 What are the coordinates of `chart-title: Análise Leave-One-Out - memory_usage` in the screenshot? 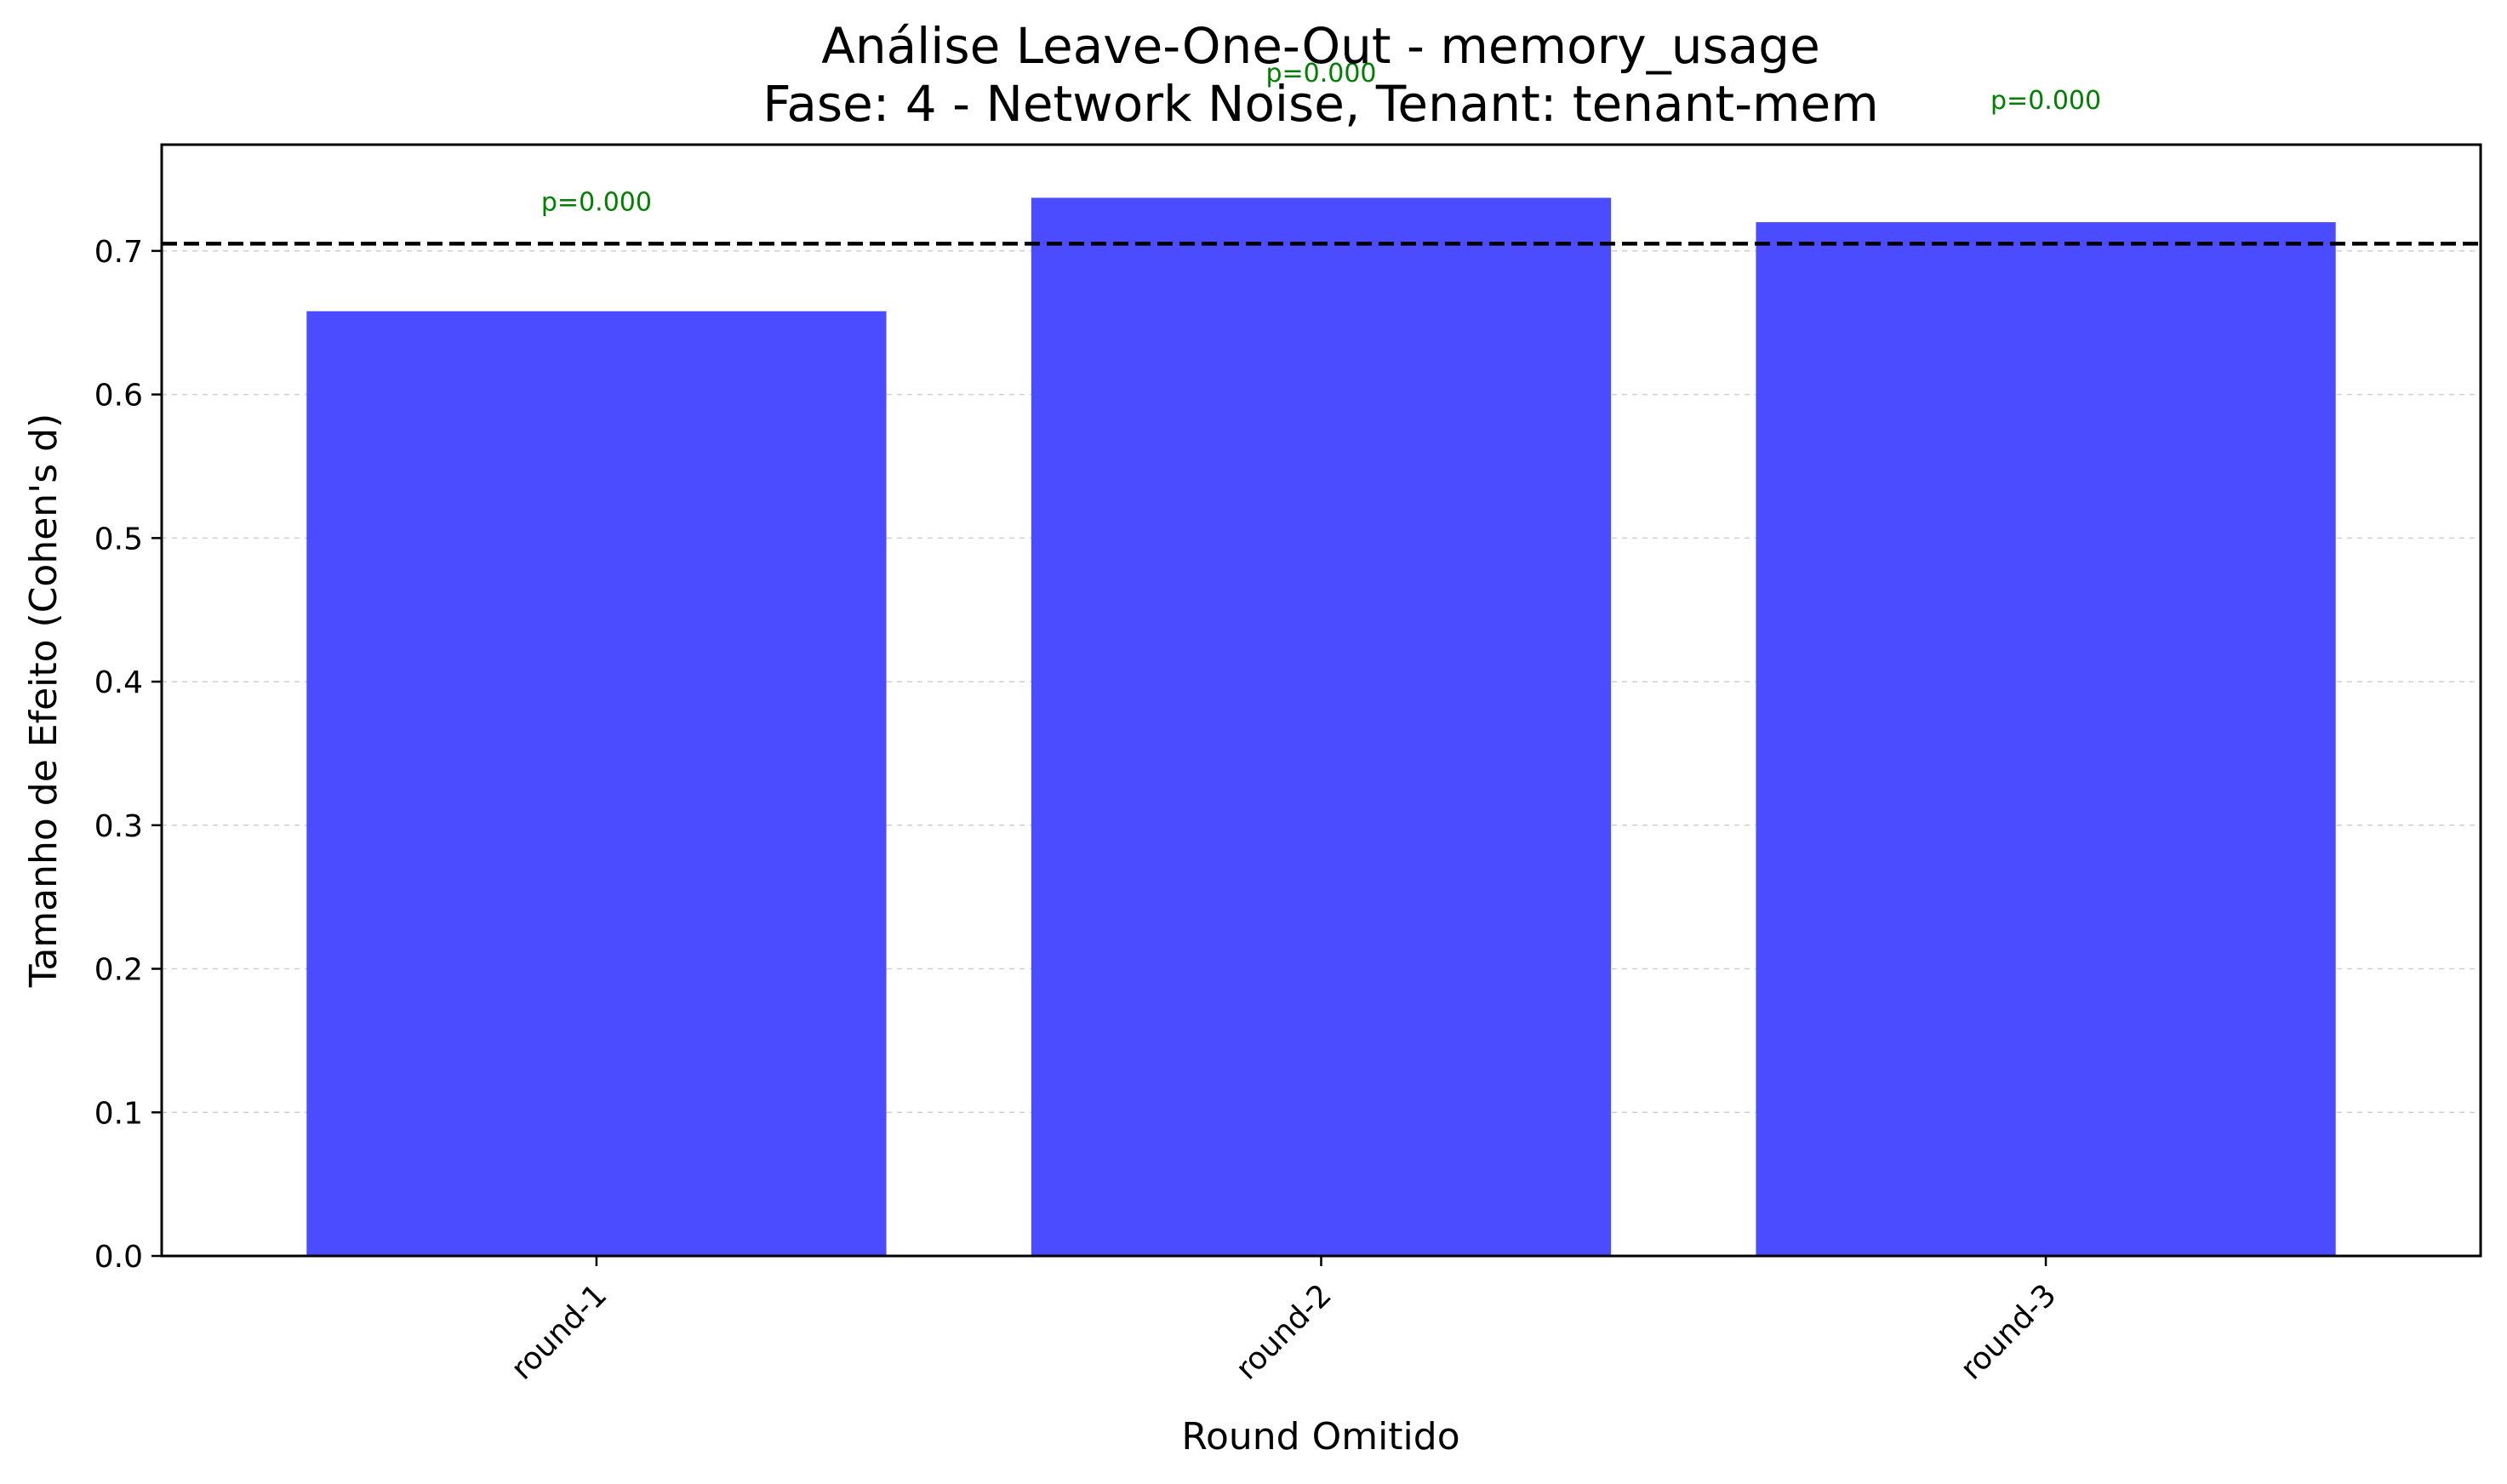 It's located at (1320, 46).